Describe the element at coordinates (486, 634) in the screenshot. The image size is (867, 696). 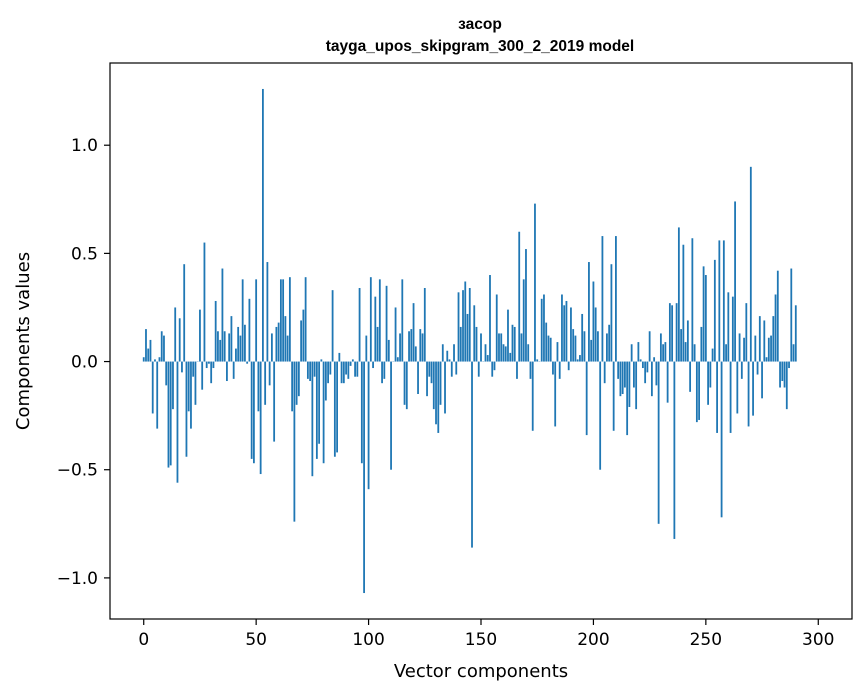
I see `x-axis-ticks: 0 50 100 150 200 250 300` at that location.